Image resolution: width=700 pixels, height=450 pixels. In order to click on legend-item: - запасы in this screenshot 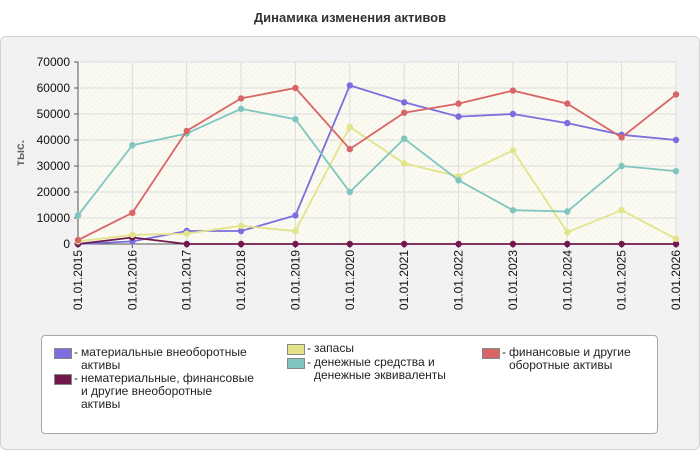, I will do `click(372, 348)`.